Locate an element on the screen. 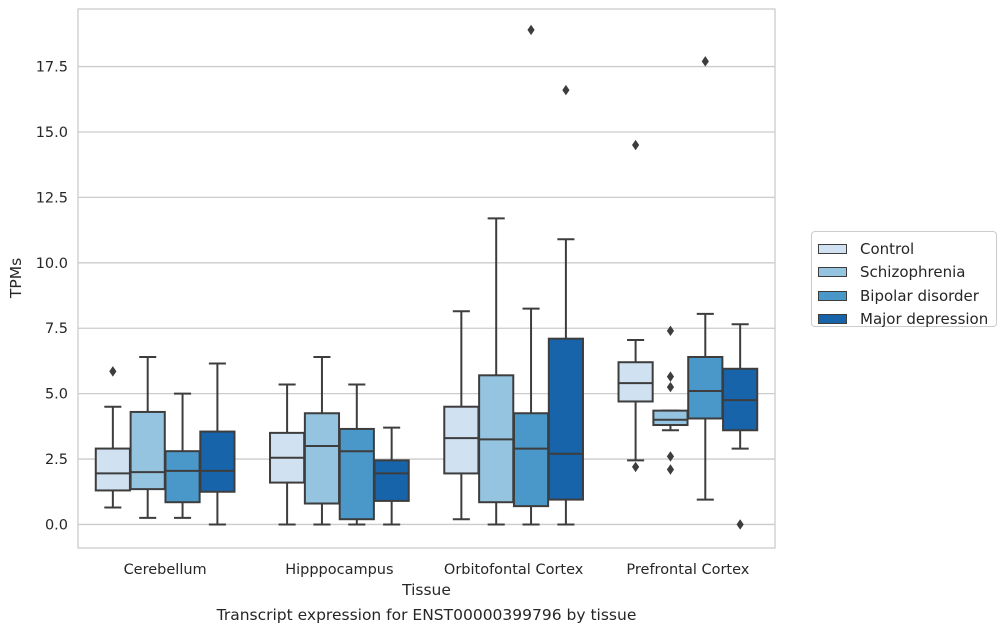  y-tick-labels: 0.0 2.5 5.0 7.5 10.0 12.5 15.0 17.5 is located at coordinates (52, 297).